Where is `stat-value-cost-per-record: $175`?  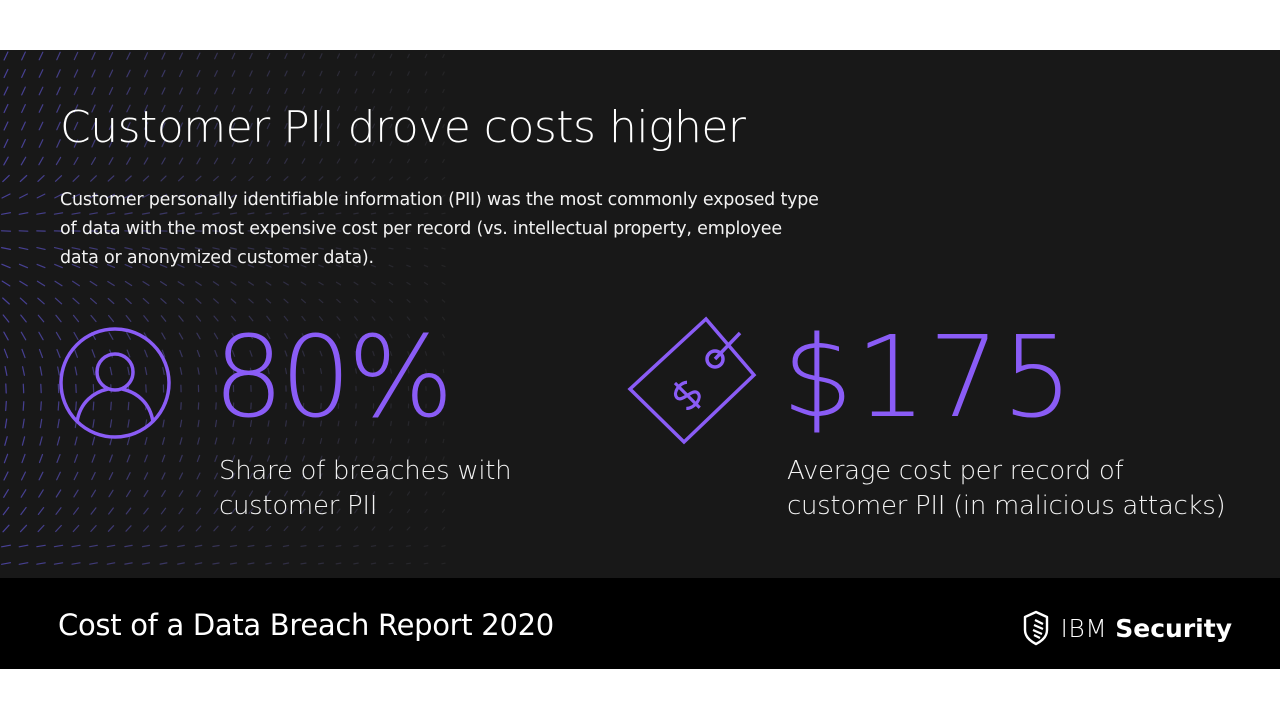
stat-value-cost-per-record: $175 is located at coordinates (929, 378).